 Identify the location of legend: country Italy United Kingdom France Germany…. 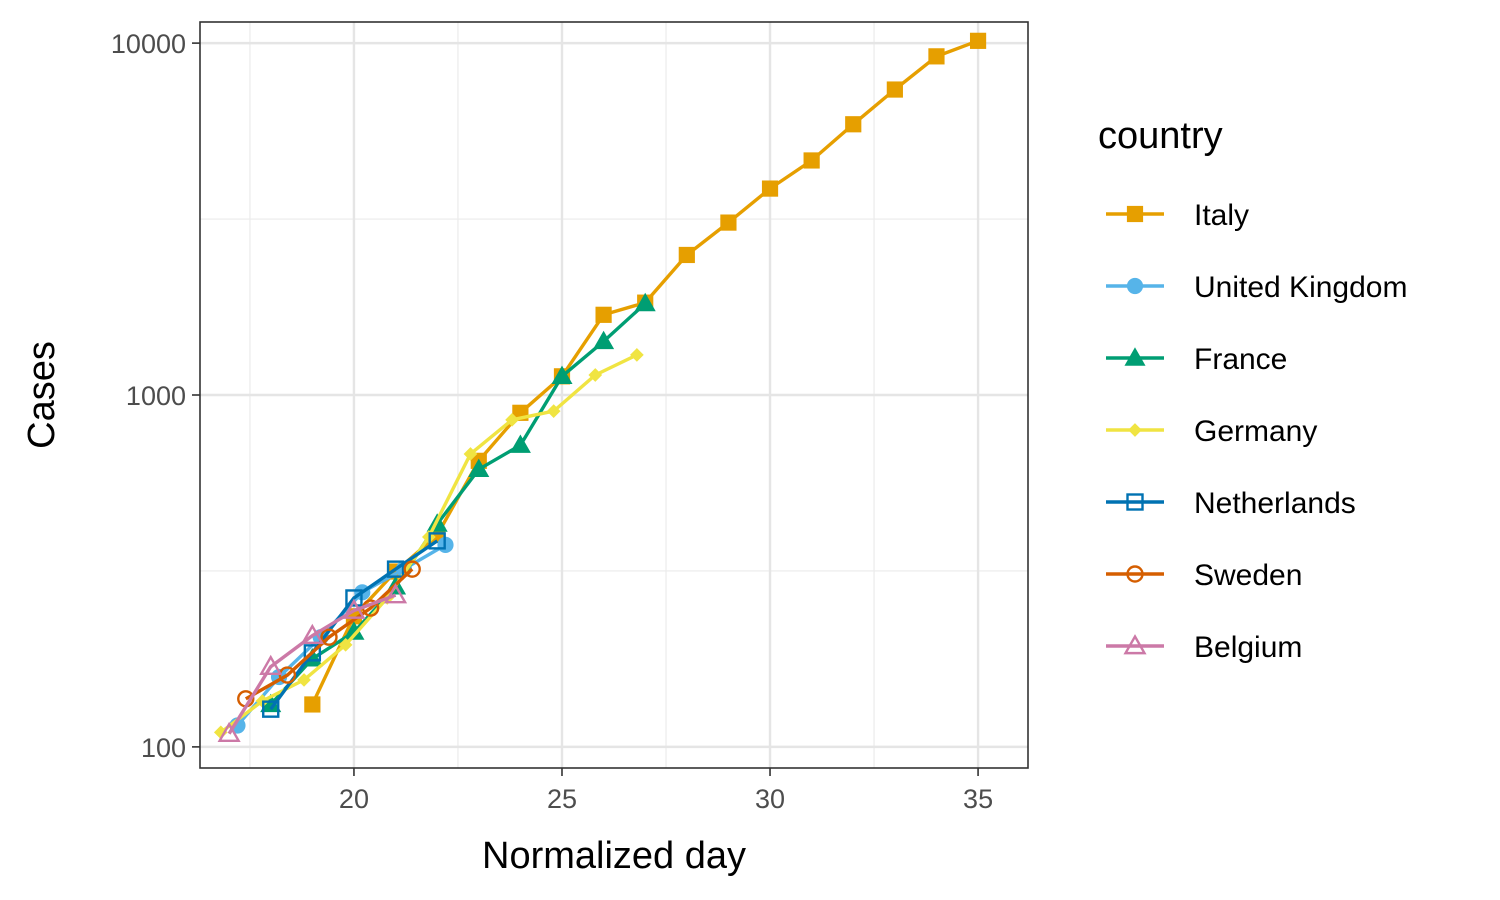
(1252, 389).